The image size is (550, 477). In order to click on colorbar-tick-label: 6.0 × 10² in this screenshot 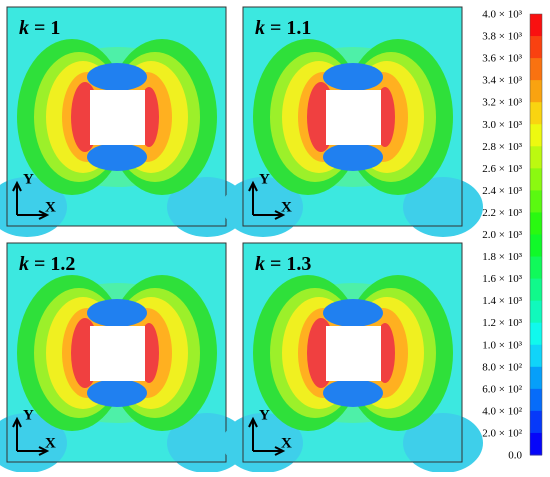, I will do `click(502, 389)`.